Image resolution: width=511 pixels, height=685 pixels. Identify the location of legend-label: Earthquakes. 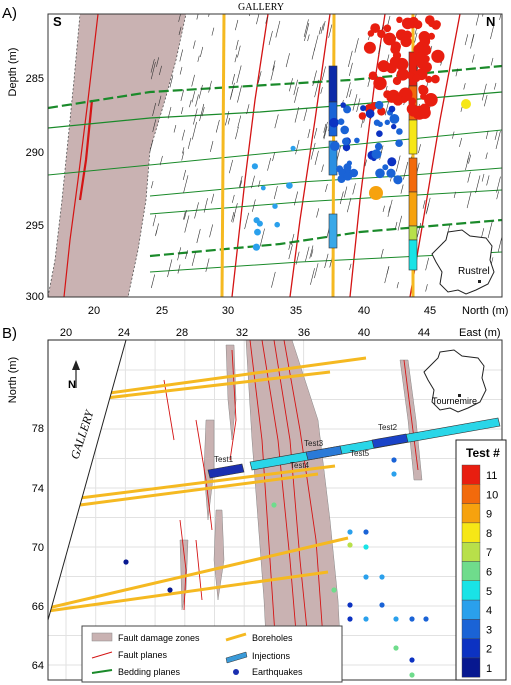
(277, 672).